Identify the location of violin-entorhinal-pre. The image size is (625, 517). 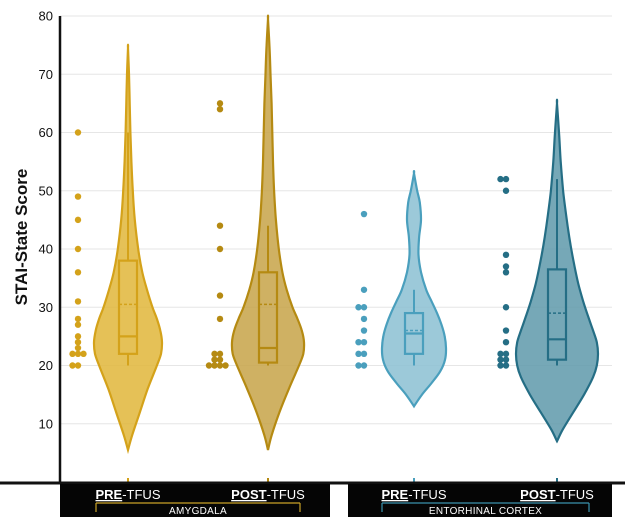
(401, 326).